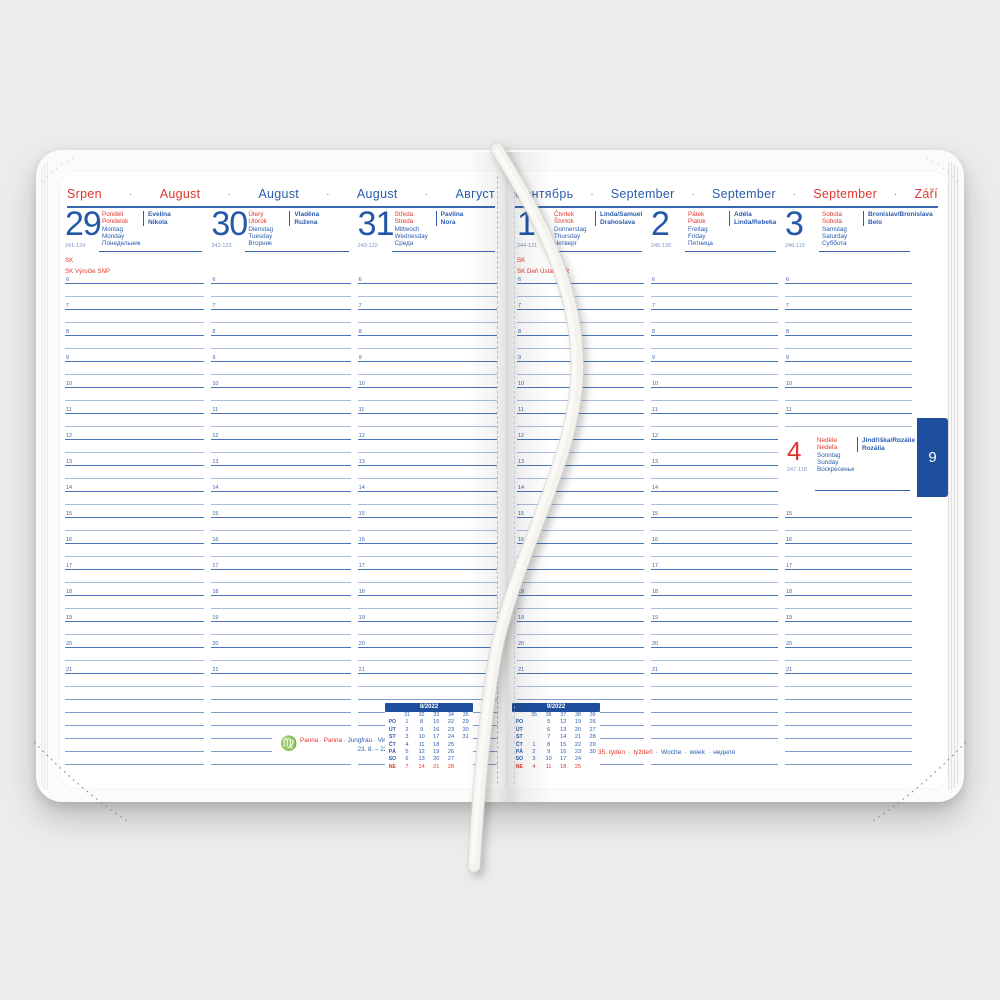 Image resolution: width=1000 pixels, height=1000 pixels. What do you see at coordinates (714, 306) in the screenshot?
I see `hour-line: 7` at bounding box center [714, 306].